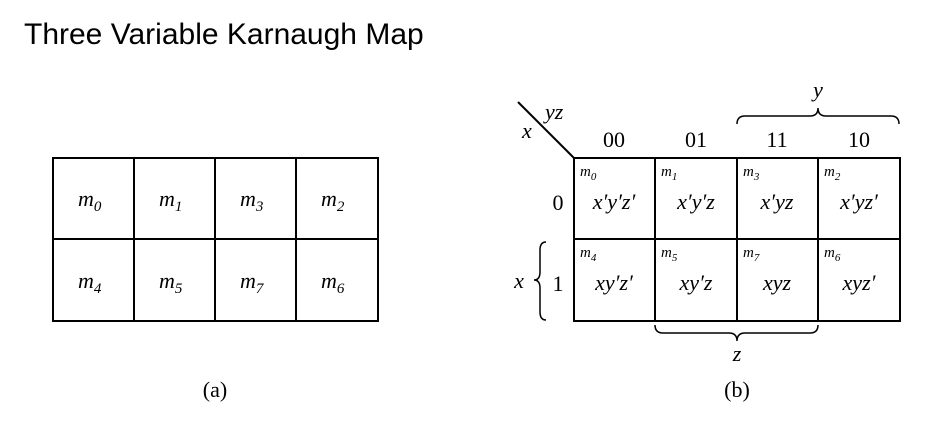  Describe the element at coordinates (669, 173) in the screenshot. I see `map-b-minterm-label: m1` at that location.